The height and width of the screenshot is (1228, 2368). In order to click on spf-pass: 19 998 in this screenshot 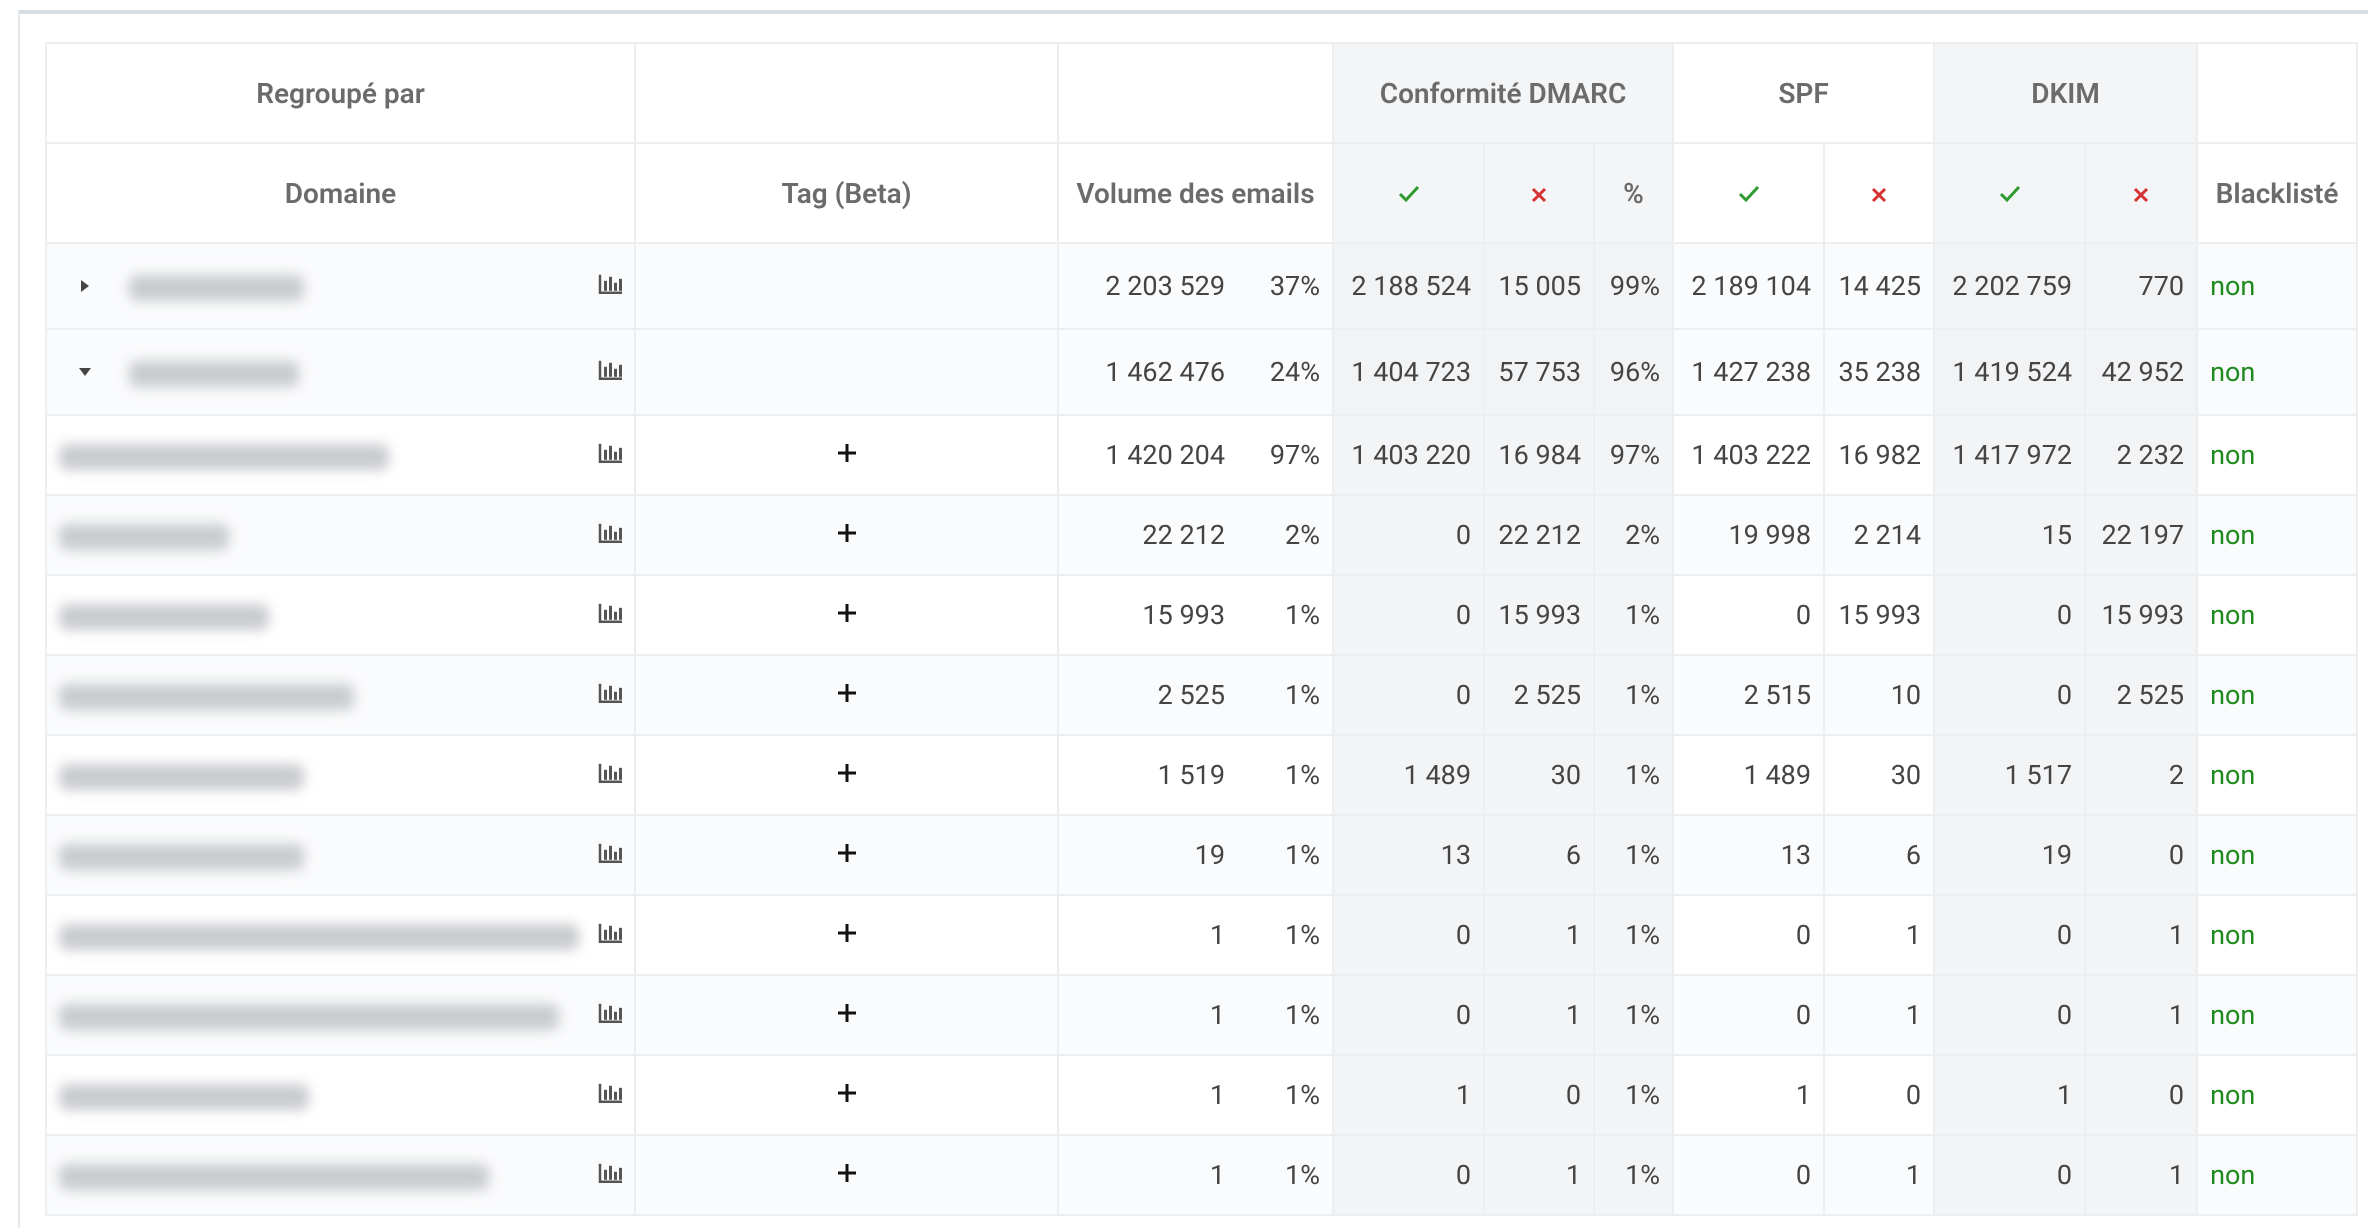, I will do `click(1749, 535)`.